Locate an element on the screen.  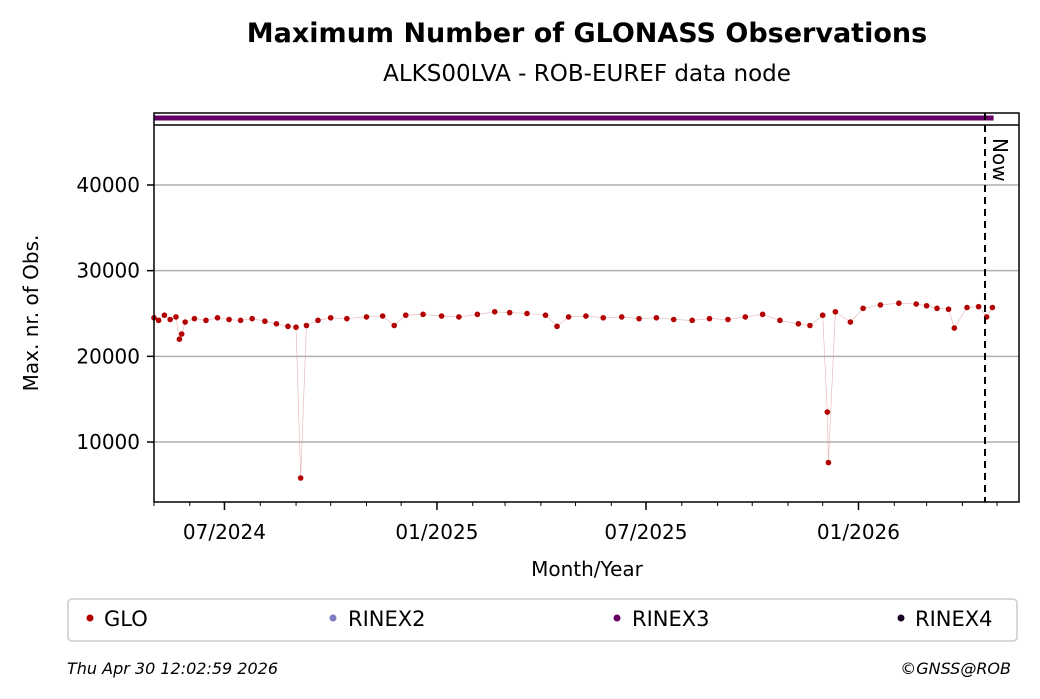
y-axis-ticks: 10000 20000 30000 40000 is located at coordinates (115, 313).